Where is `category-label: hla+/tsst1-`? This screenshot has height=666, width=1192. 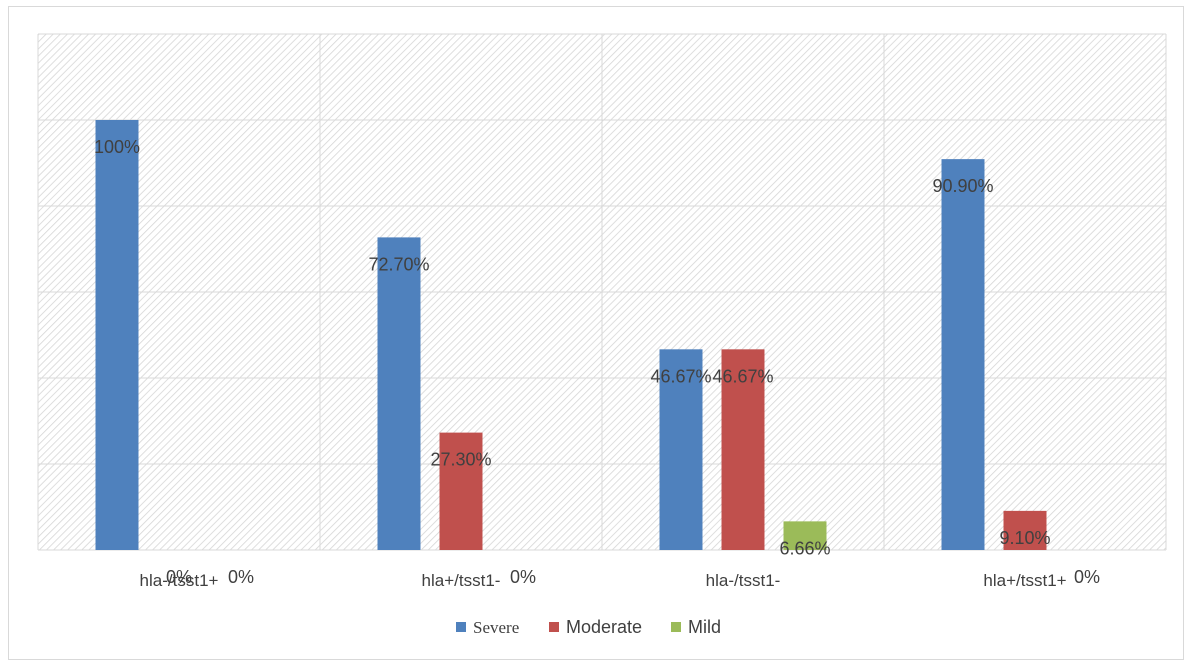
category-label: hla+/tsst1- is located at coordinates (461, 580).